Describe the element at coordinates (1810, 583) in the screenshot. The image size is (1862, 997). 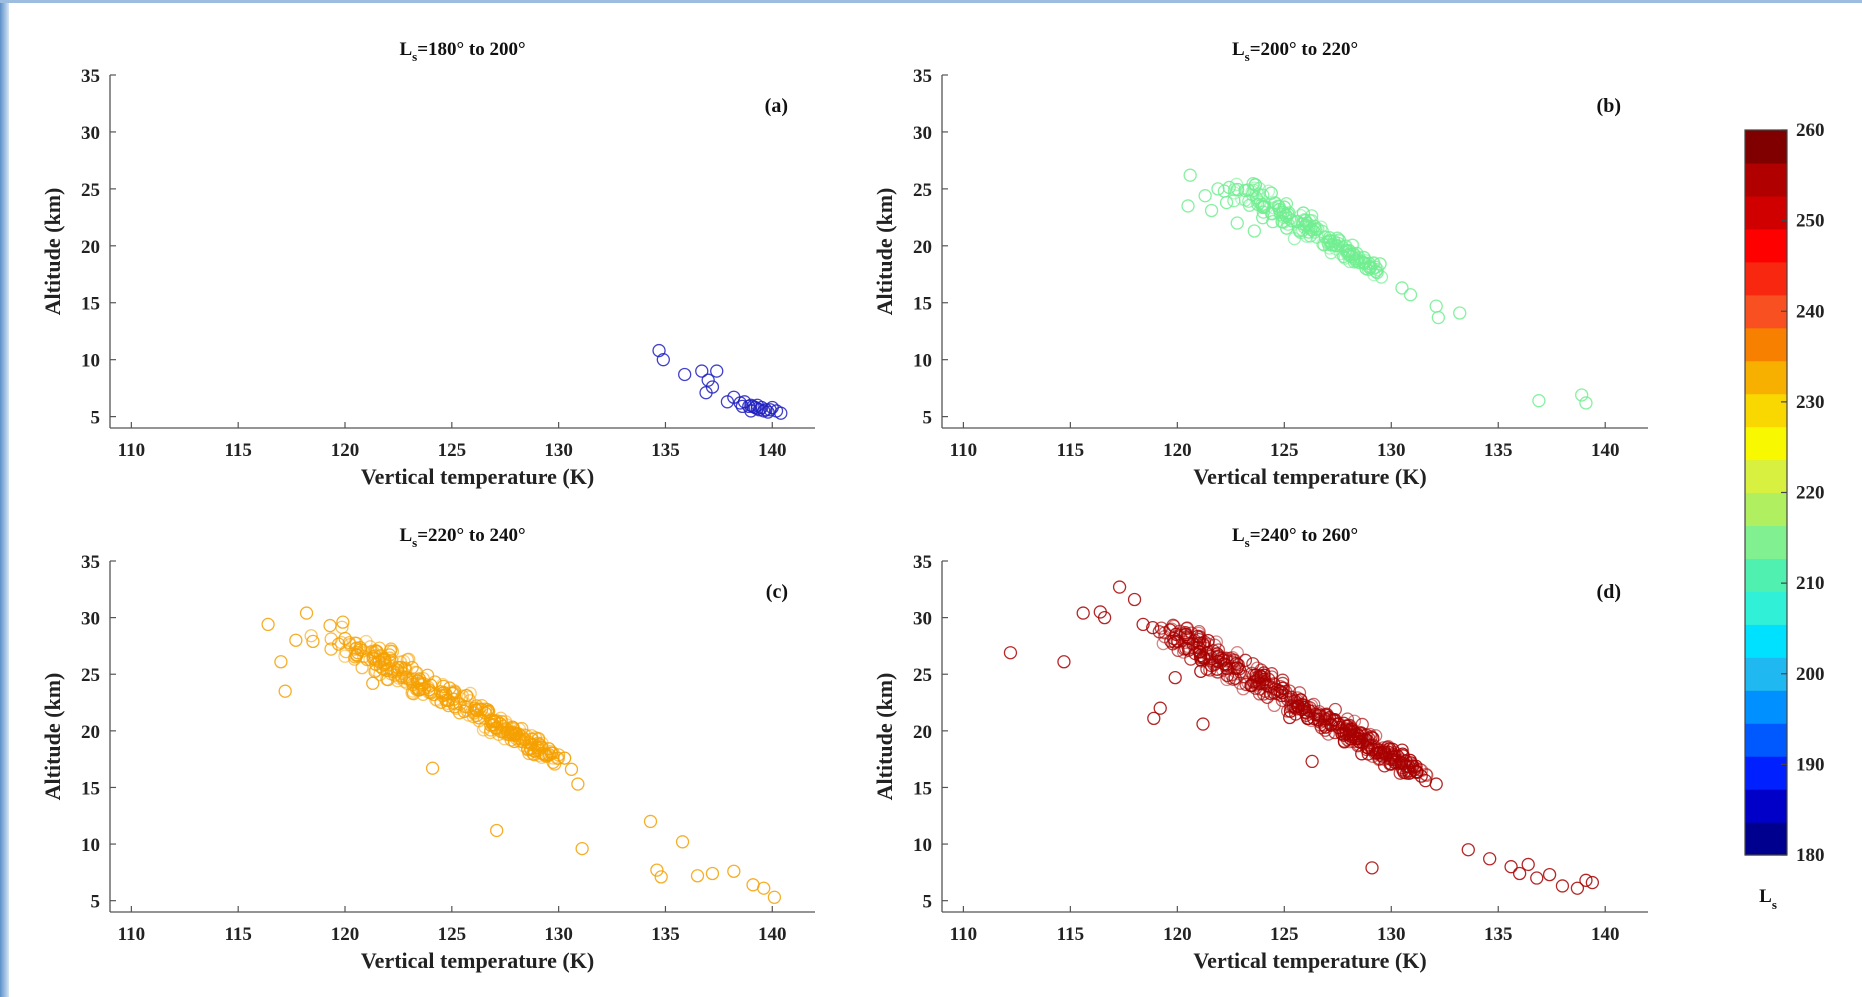
I see `colorbar-tick-label: 210` at that location.